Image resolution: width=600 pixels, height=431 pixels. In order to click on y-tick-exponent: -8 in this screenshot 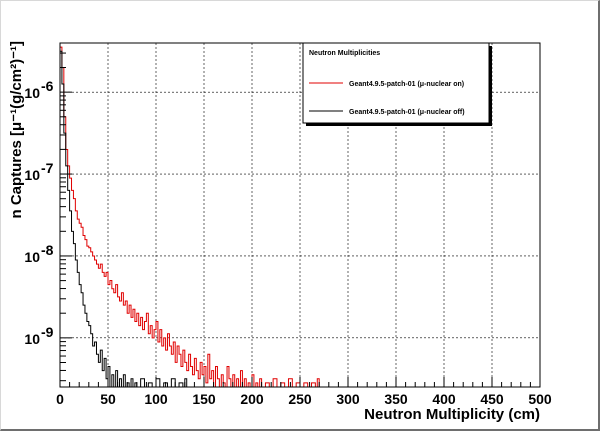, I will do `click(47, 250)`.